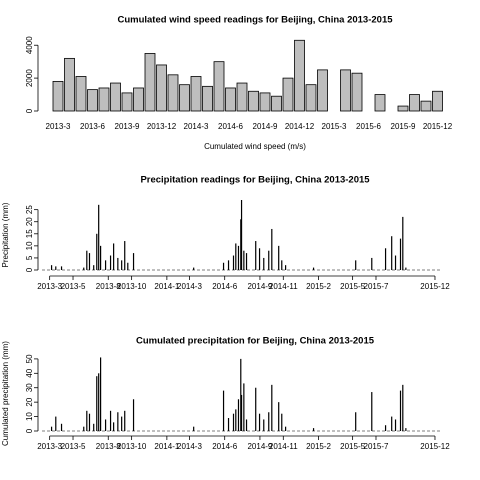 The width and height of the screenshot is (480, 480). What do you see at coordinates (29, 209) in the screenshot?
I see `y-tick-label: 25` at bounding box center [29, 209].